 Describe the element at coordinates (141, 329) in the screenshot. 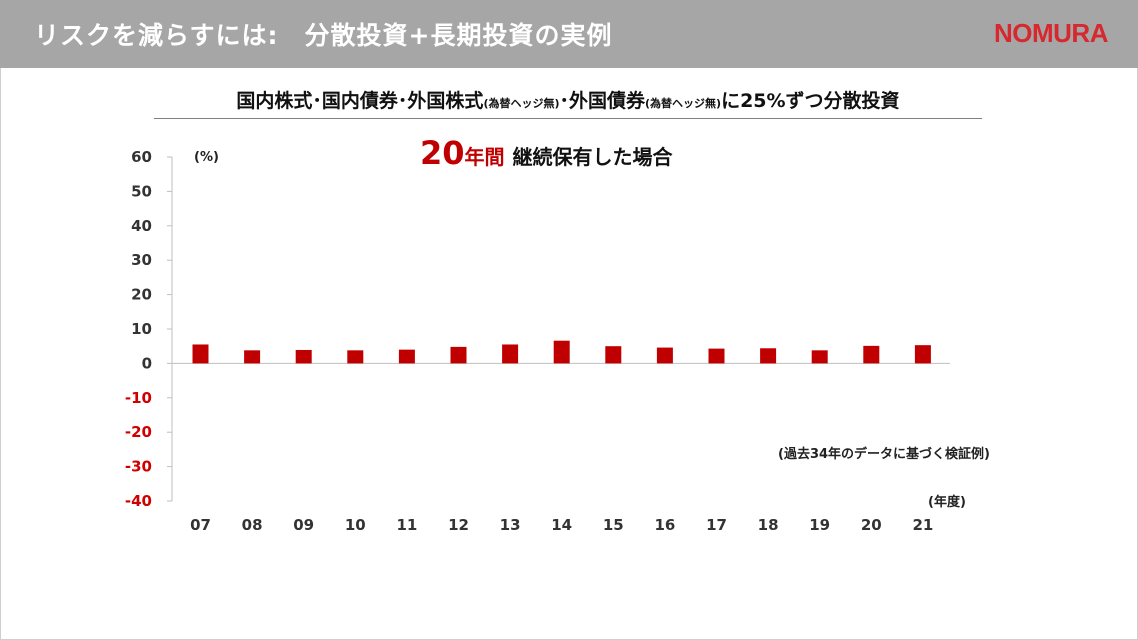

I see `y-tick-label: 10` at that location.